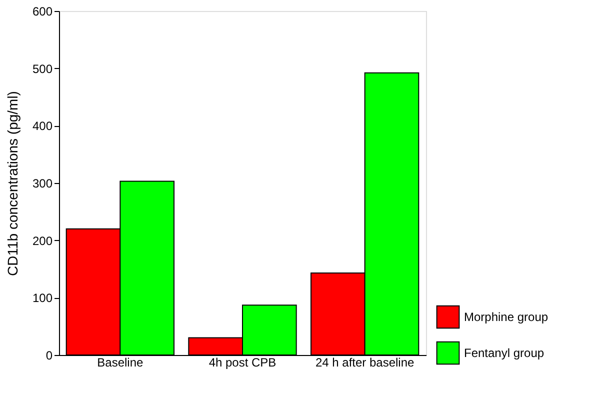 The width and height of the screenshot is (604, 396). Describe the element at coordinates (42, 126) in the screenshot. I see `y-tick-label: 400` at that location.